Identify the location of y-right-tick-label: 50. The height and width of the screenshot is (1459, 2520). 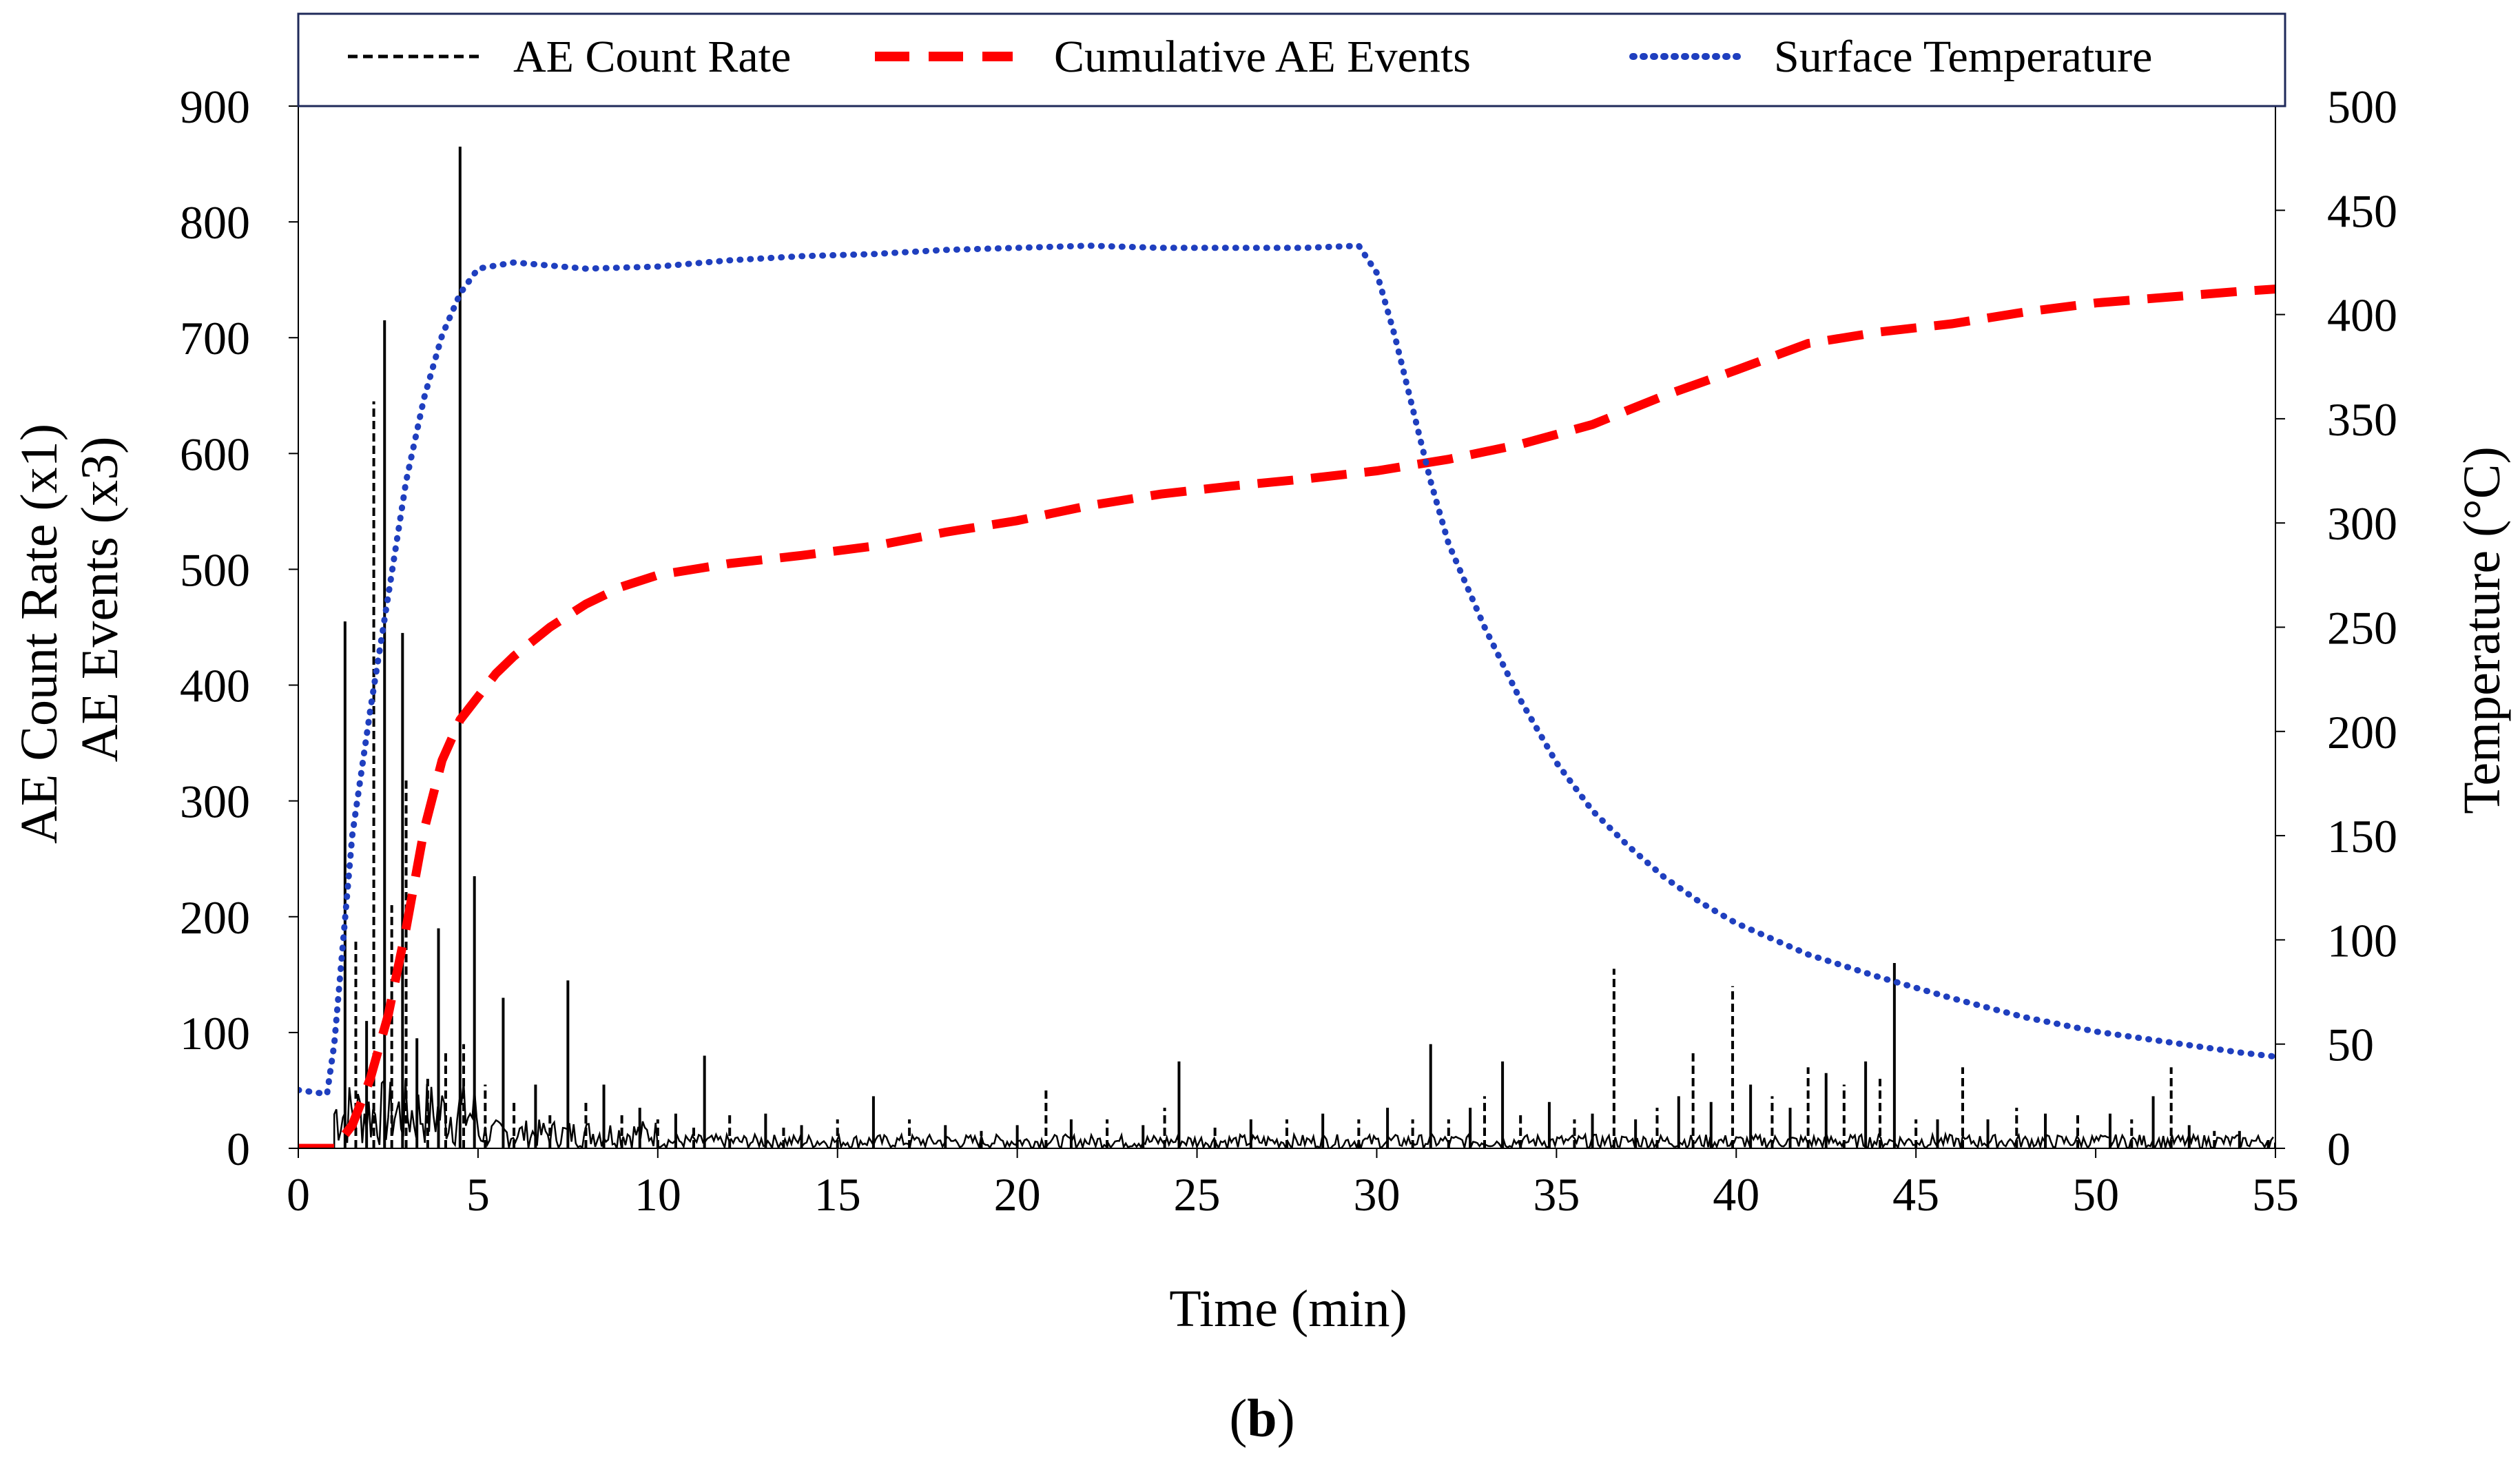
(2350, 1045).